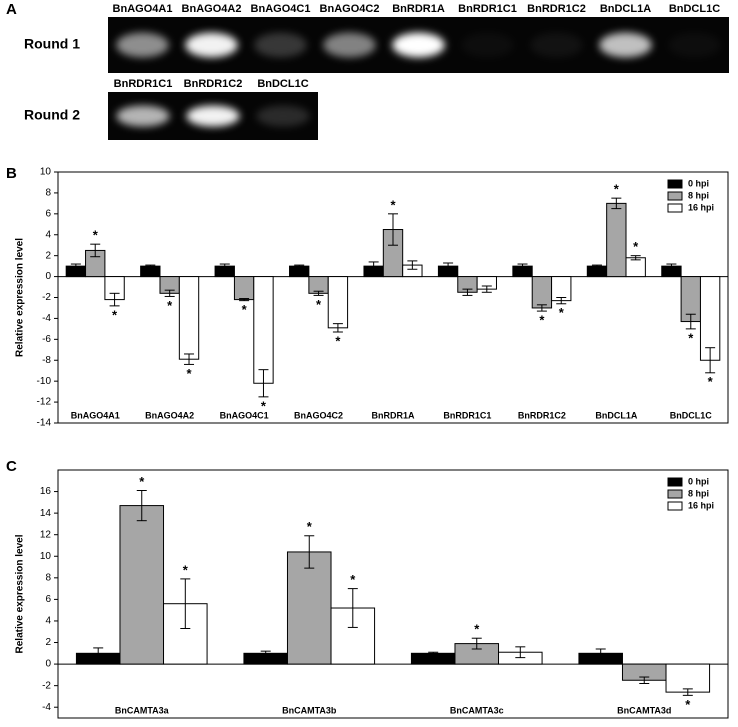  I want to click on lane-label: BnAGO4A1, so click(143, 9).